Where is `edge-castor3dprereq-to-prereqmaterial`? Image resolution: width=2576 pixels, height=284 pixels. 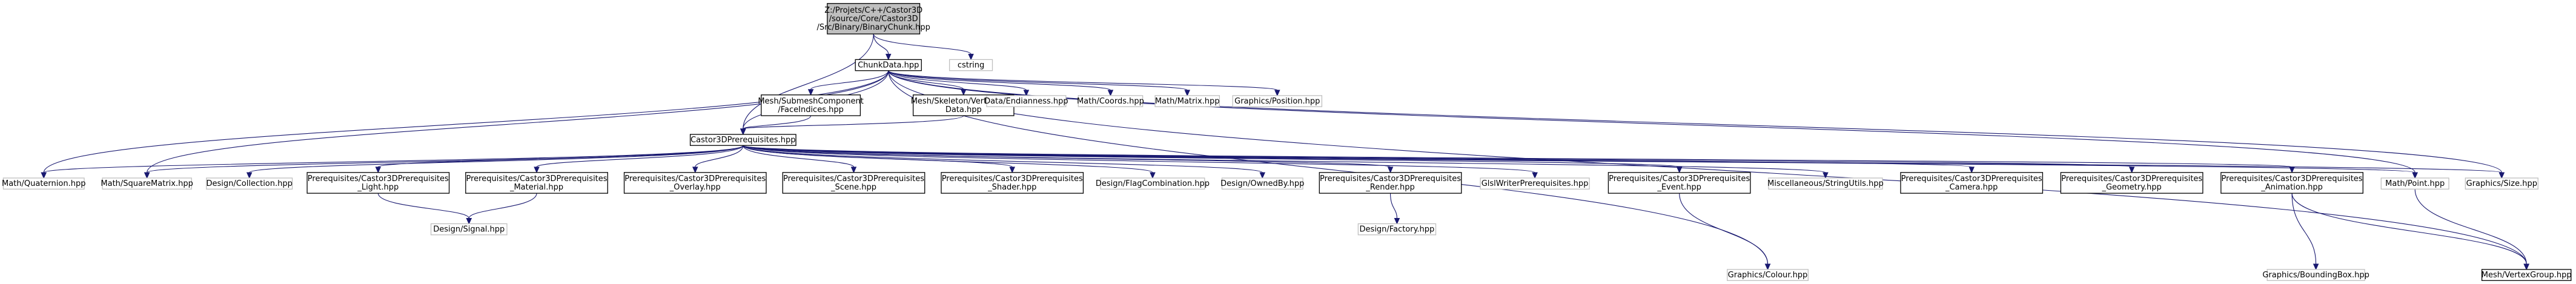 edge-castor3dprereq-to-prereqmaterial is located at coordinates (639, 159).